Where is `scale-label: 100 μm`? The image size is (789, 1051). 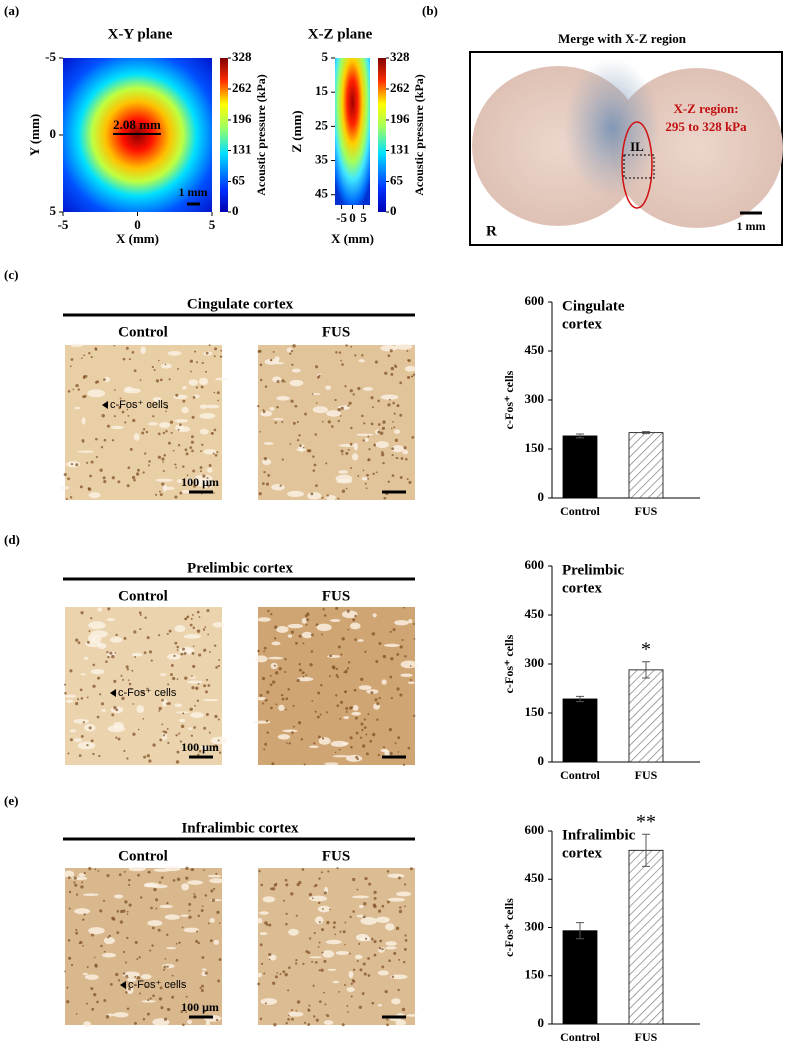
scale-label: 100 μm is located at coordinates (200, 747).